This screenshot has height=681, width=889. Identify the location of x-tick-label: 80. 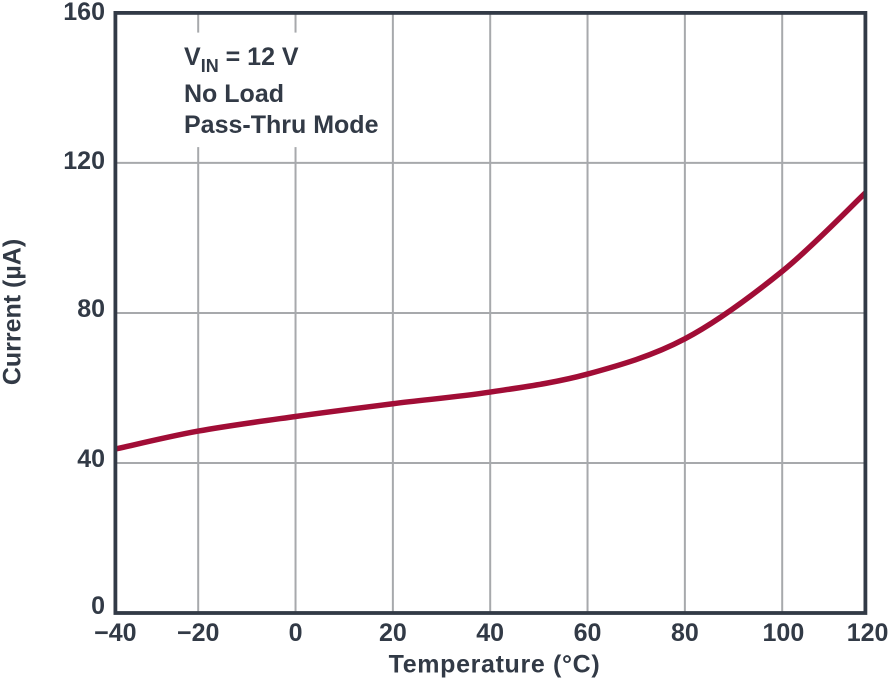
(684, 632).